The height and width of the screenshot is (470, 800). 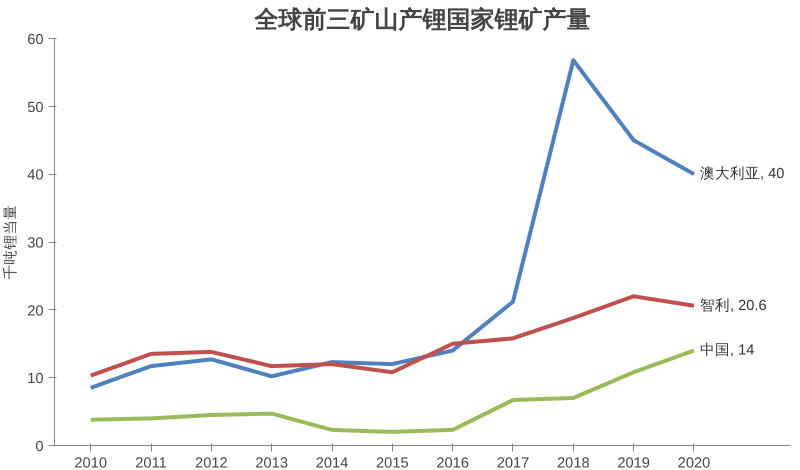 What do you see at coordinates (513, 463) in the screenshot?
I see `x-tick-label: 2017` at bounding box center [513, 463].